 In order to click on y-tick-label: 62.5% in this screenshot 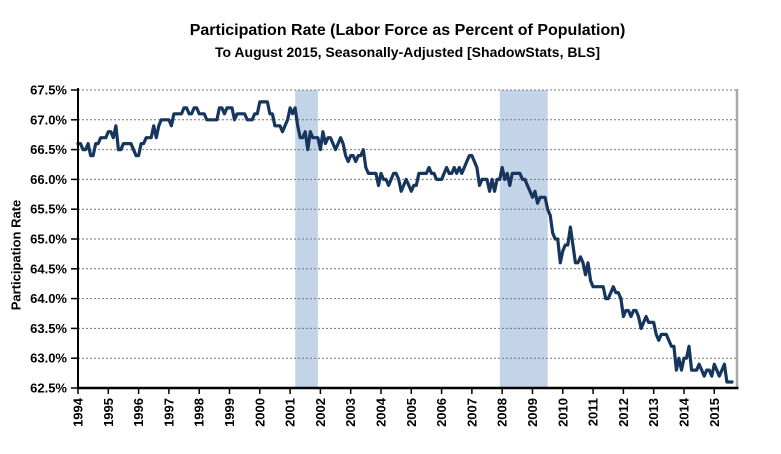, I will do `click(48, 388)`.